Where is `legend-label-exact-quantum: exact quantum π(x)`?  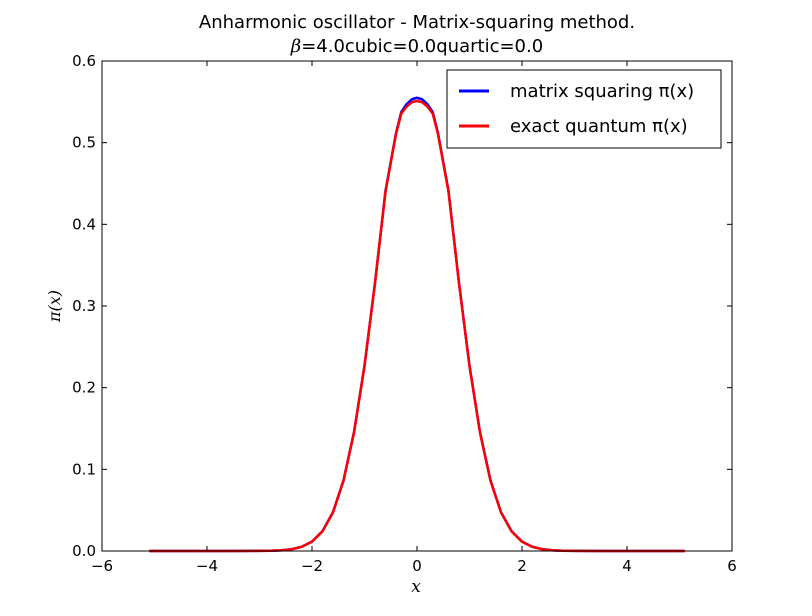
legend-label-exact-quantum: exact quantum π(x) is located at coordinates (599, 126).